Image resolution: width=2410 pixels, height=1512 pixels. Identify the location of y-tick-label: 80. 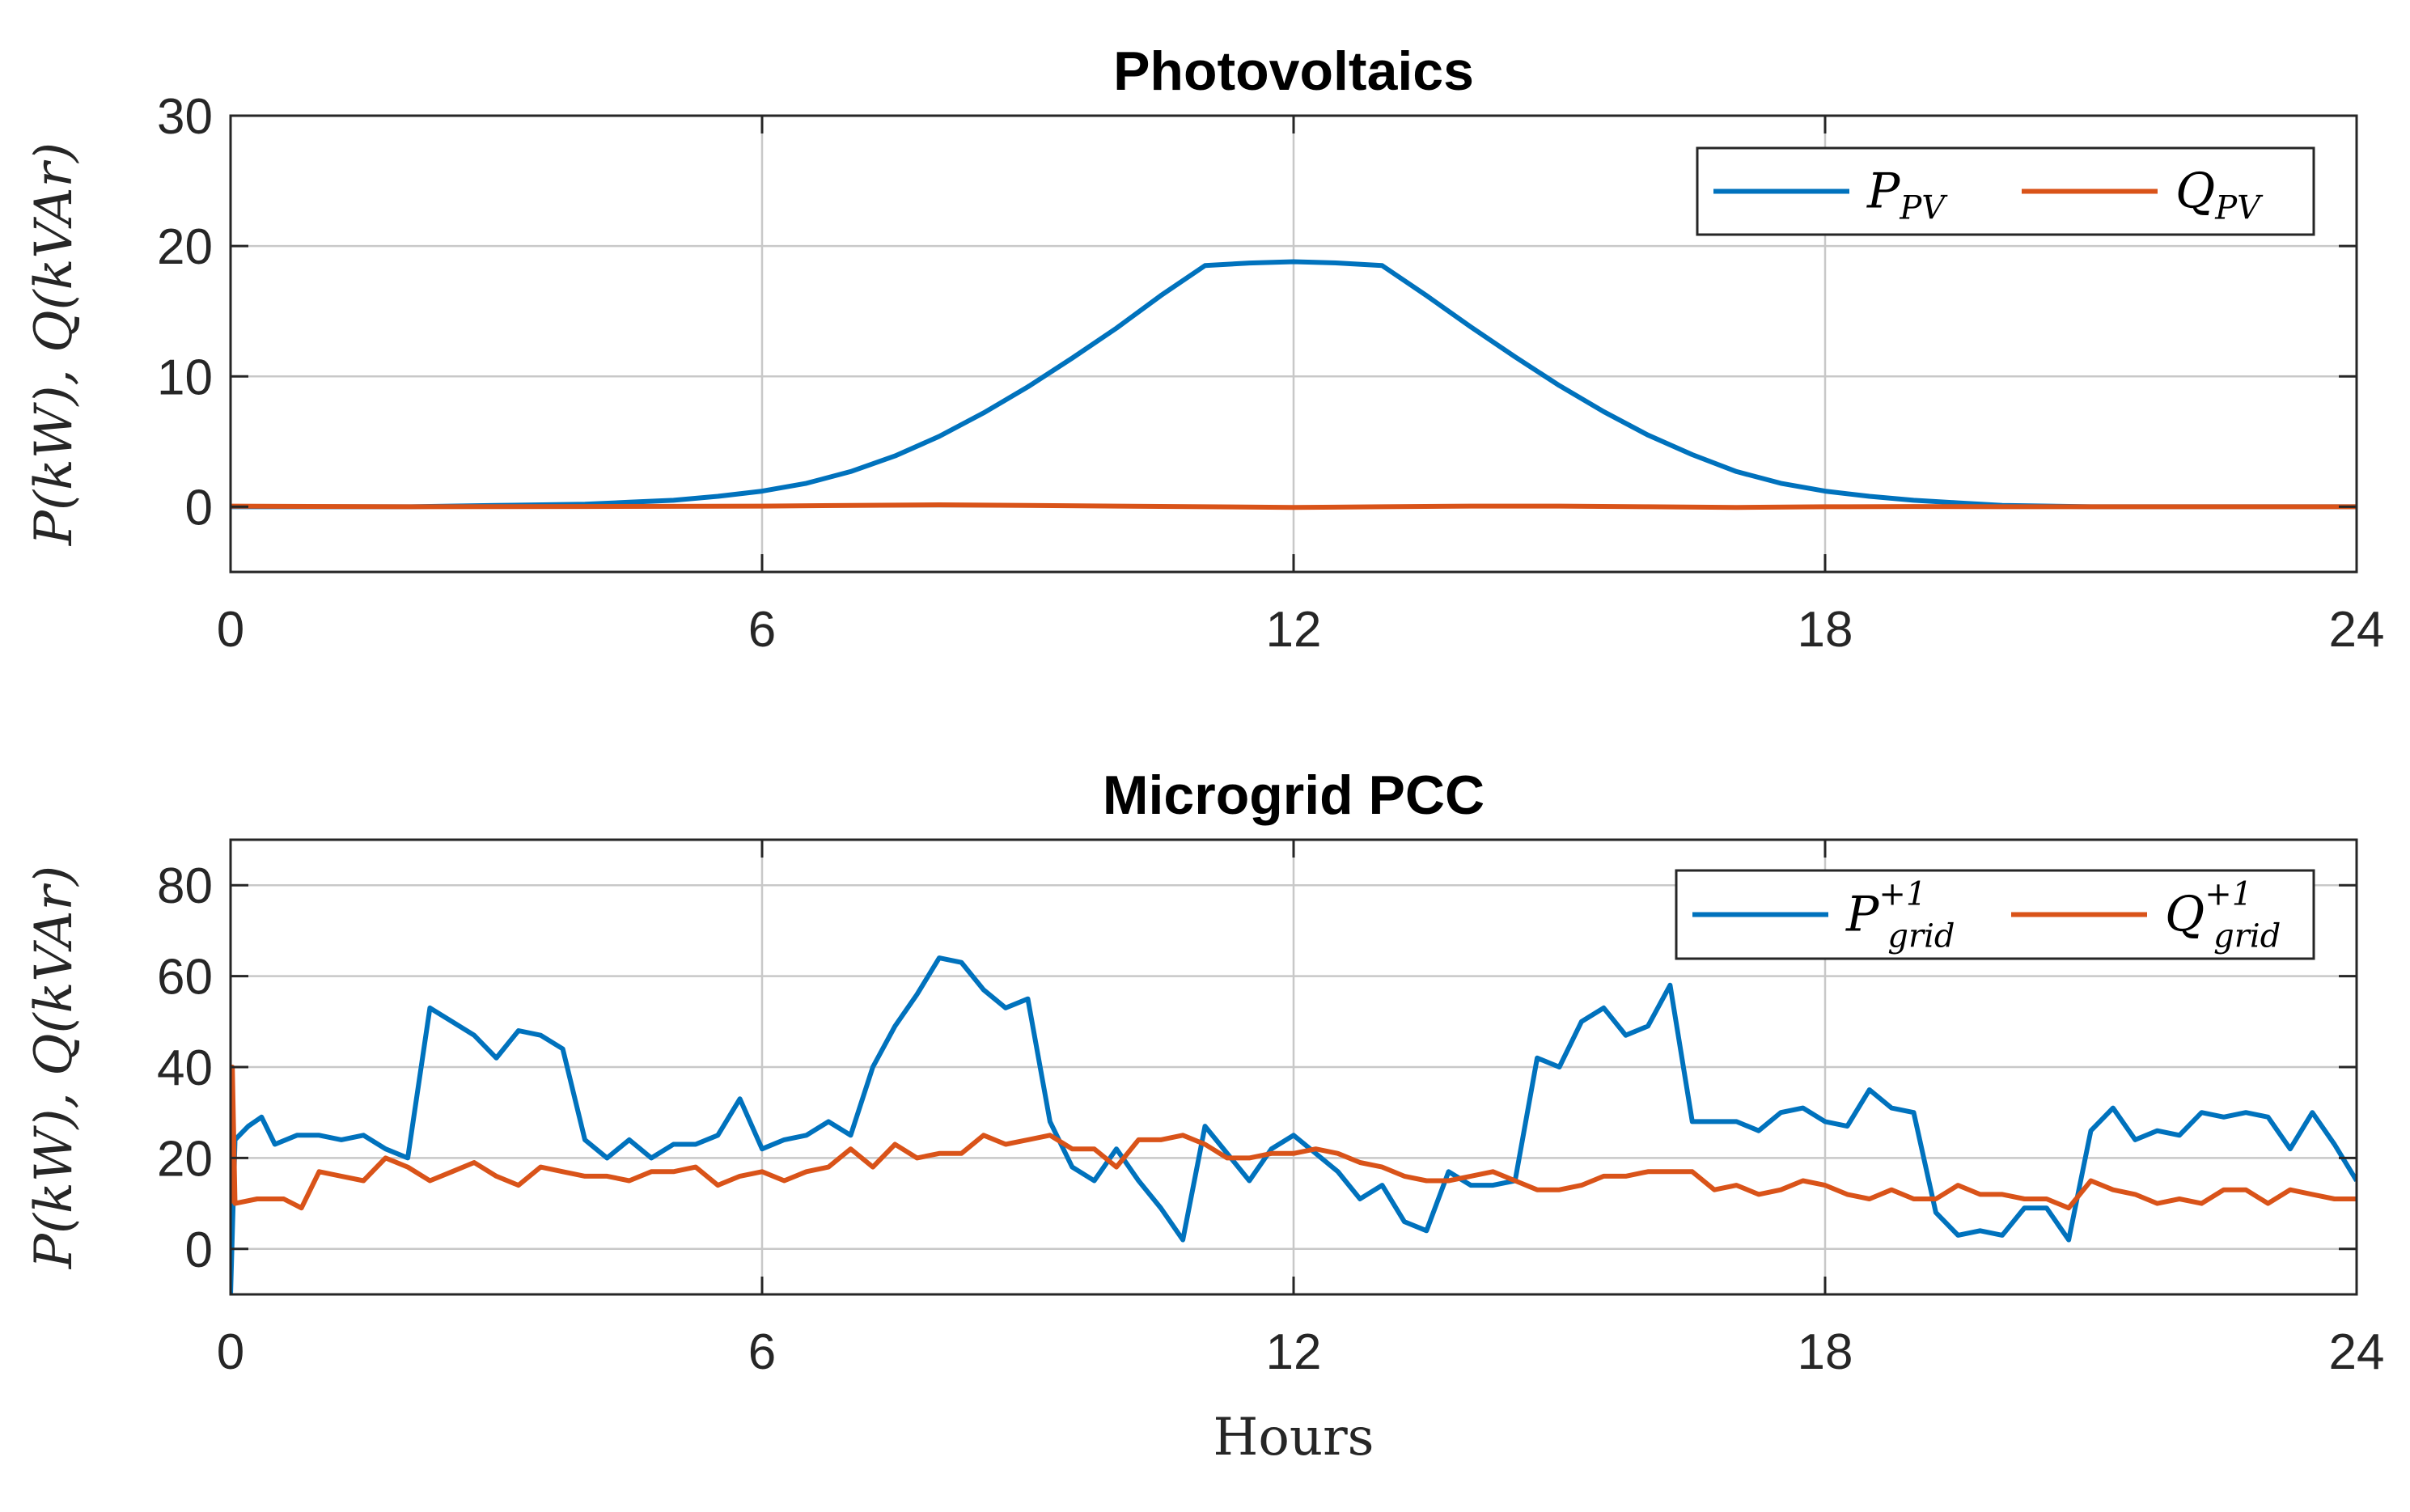
(185, 886).